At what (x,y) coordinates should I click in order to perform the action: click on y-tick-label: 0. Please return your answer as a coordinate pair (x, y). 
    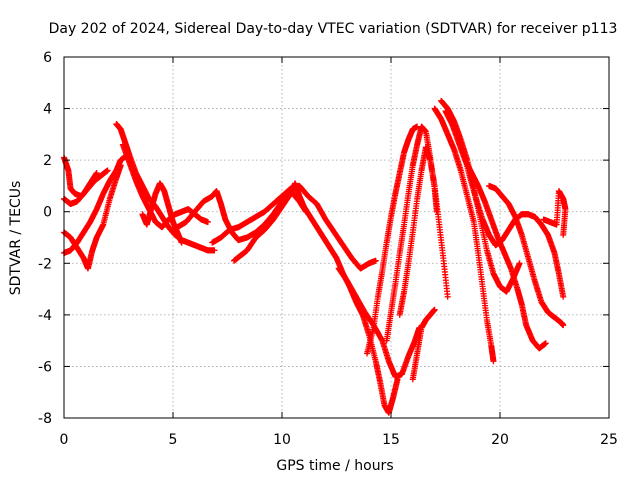
    Looking at the image, I should click on (47, 213).